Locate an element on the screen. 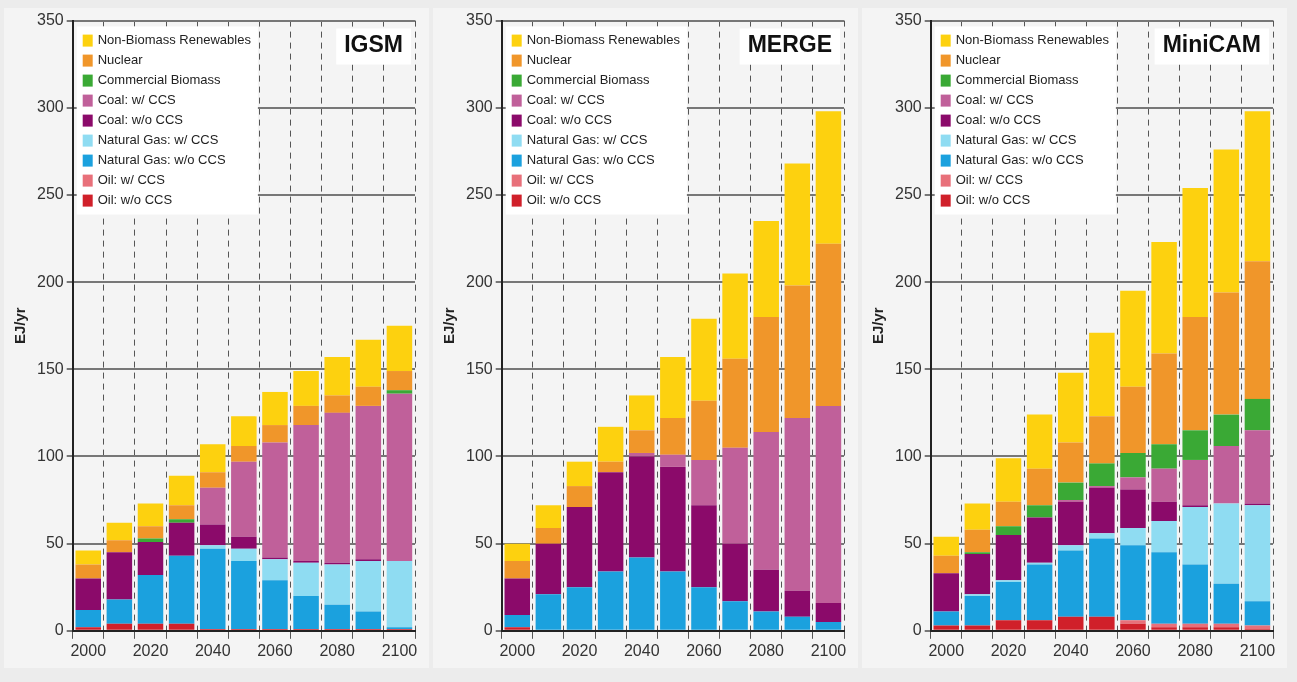 This screenshot has width=1297, height=682. y-tick-label: 150 is located at coordinates (479, 368).